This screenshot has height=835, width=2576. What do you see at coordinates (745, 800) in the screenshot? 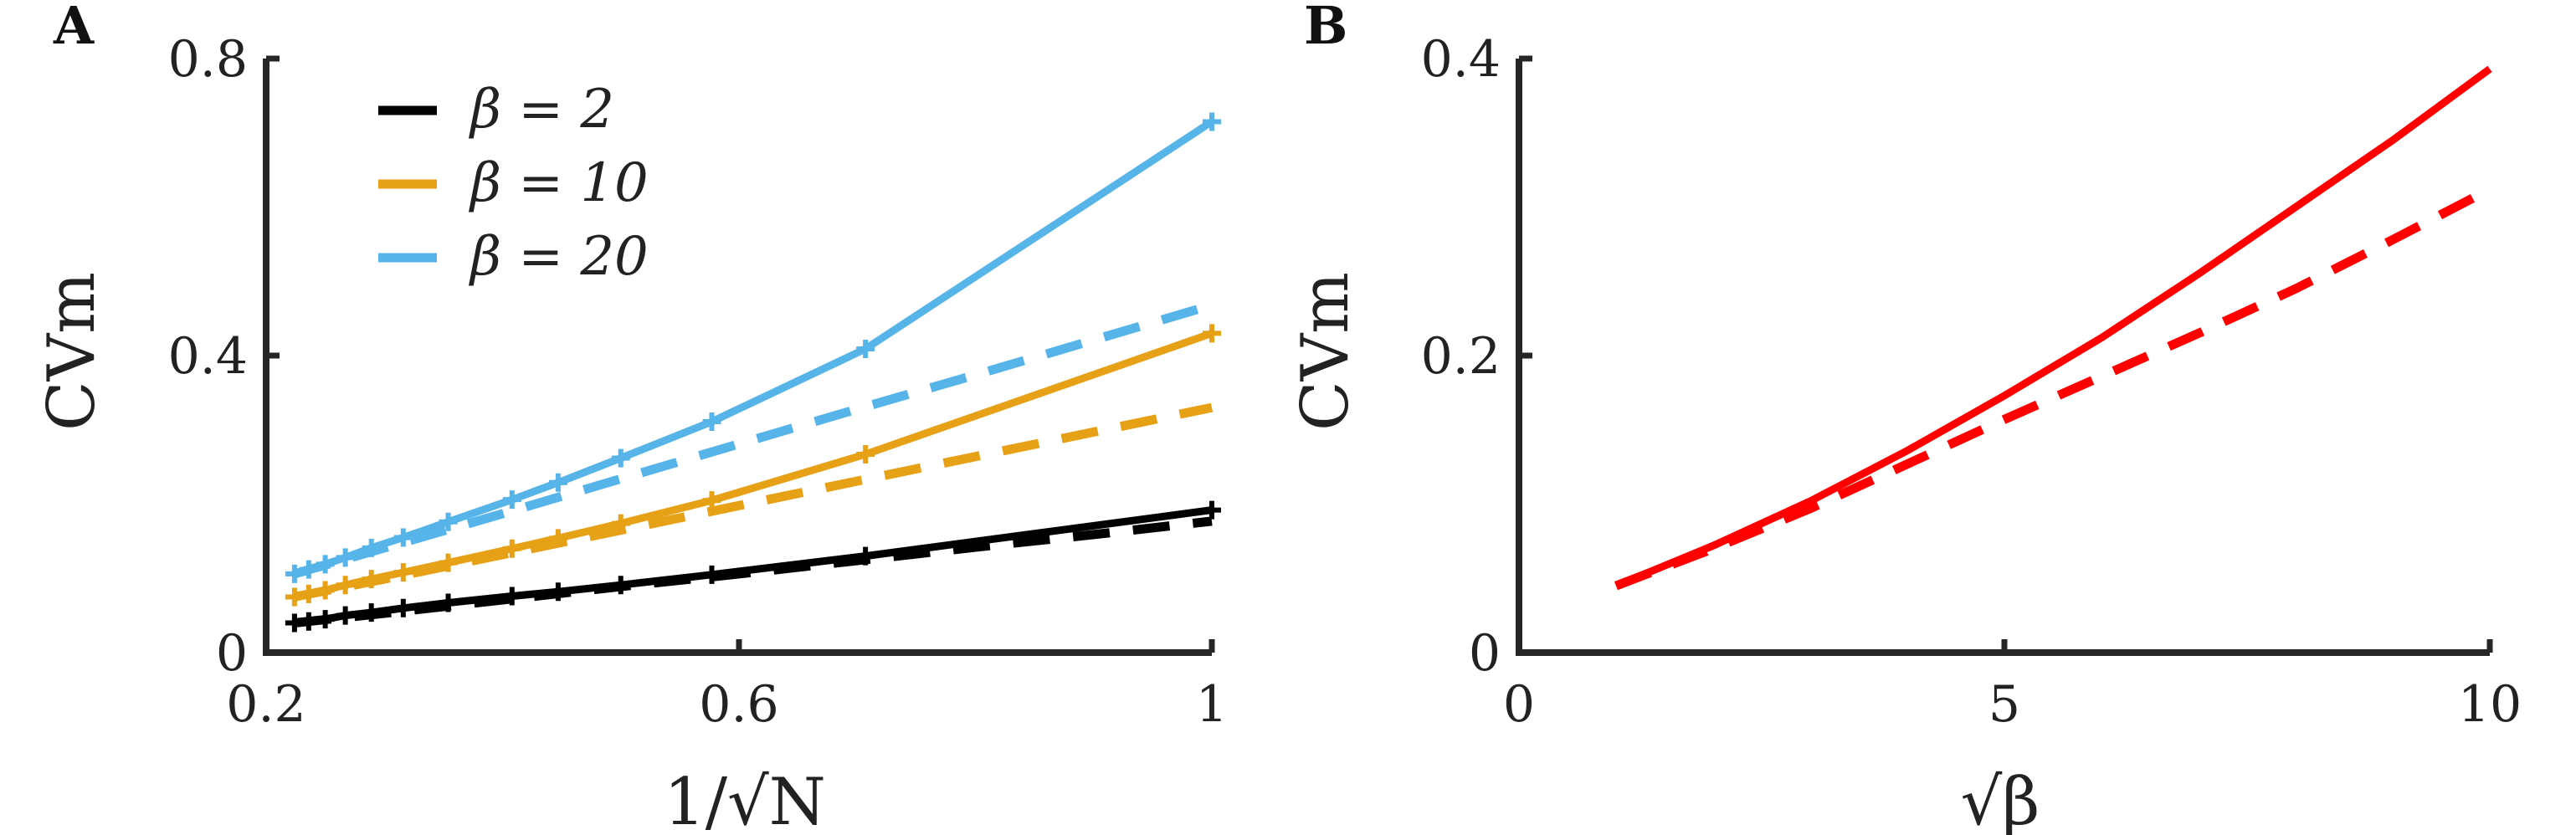
I see `panel-a-x-axis-label: 1/√N` at bounding box center [745, 800].